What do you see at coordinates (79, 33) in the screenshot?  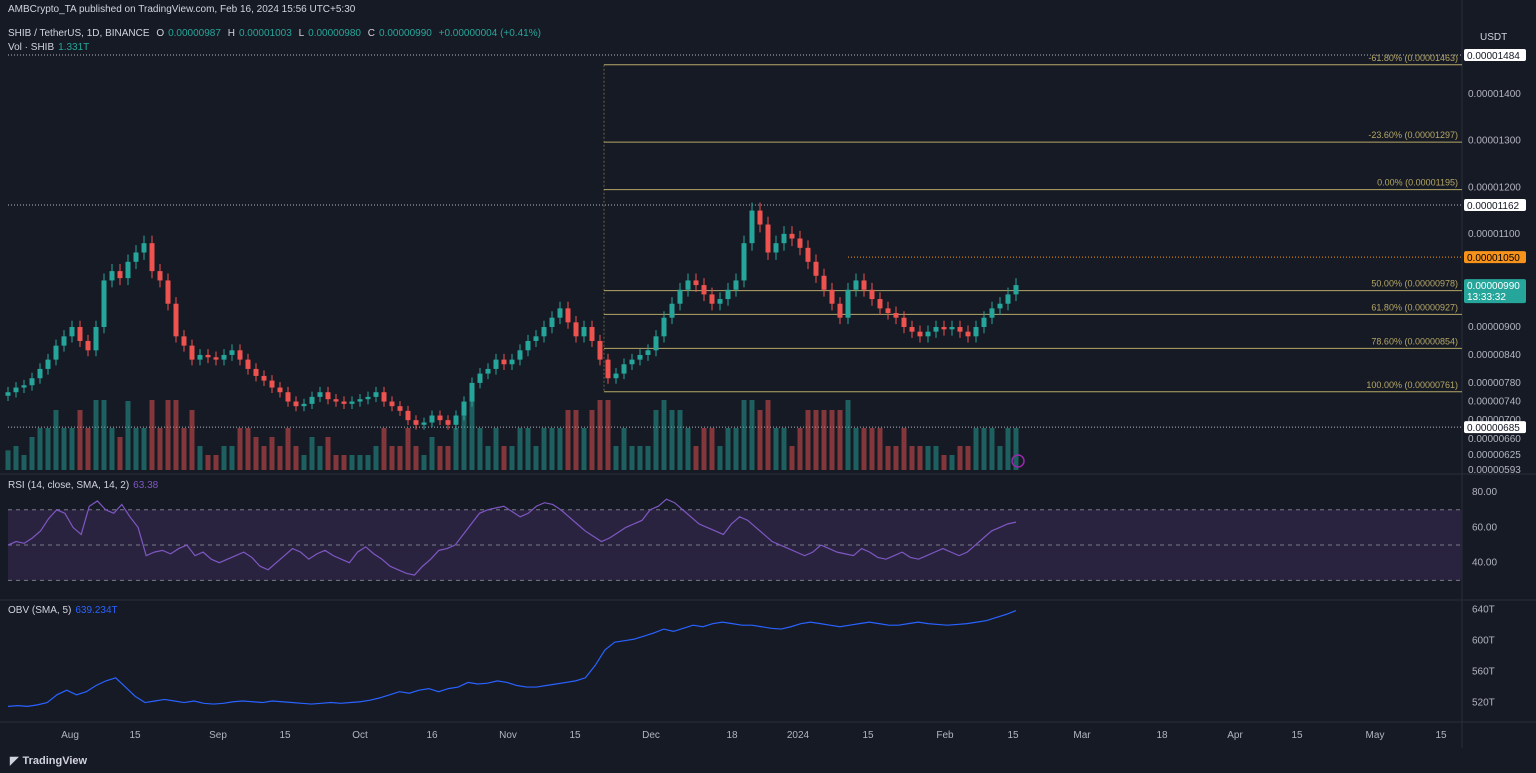 I see `symbol-text: SHIB / TetherUS, 1D, BINANCE` at bounding box center [79, 33].